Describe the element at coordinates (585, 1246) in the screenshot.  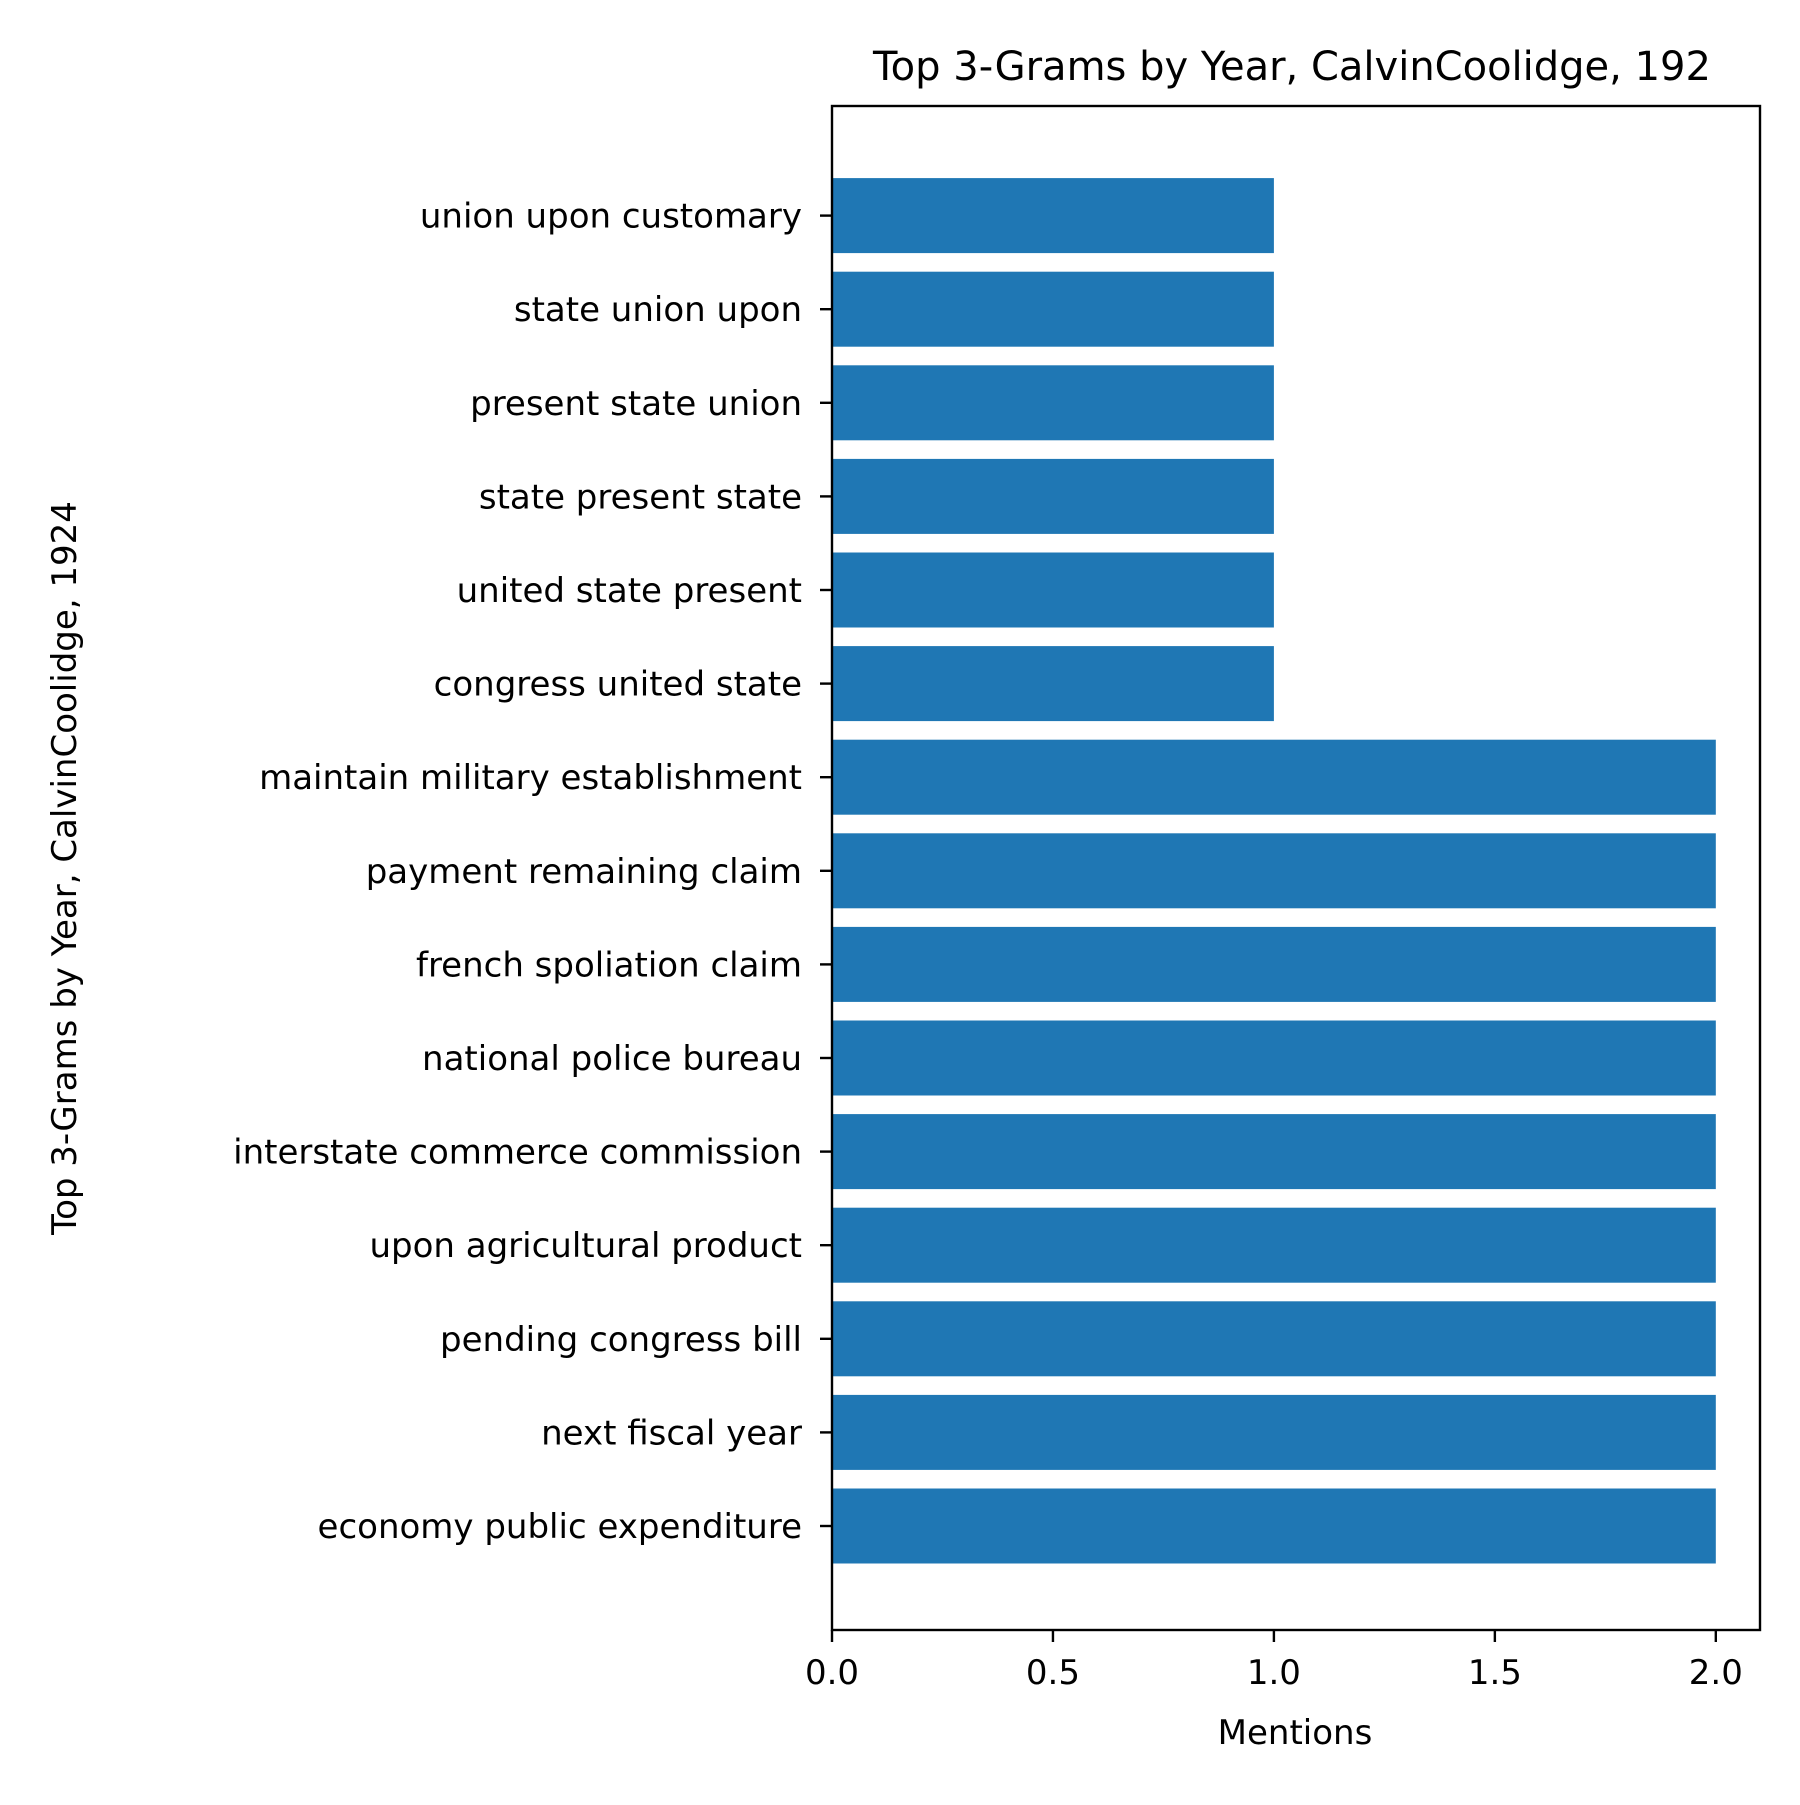
I see `y-tick-label: upon agricultural product` at that location.